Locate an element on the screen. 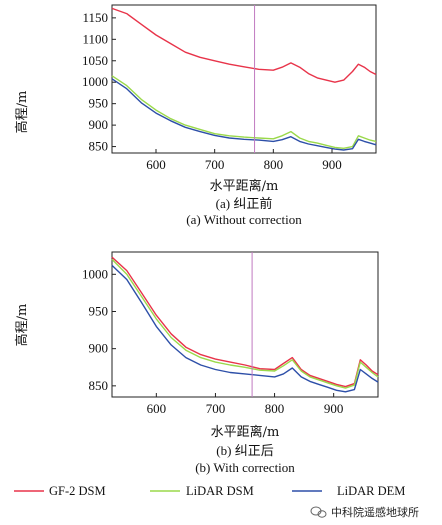 This screenshot has width=442, height=525. chart-b-caption-cn: (b) 纠正后 is located at coordinates (244, 450).